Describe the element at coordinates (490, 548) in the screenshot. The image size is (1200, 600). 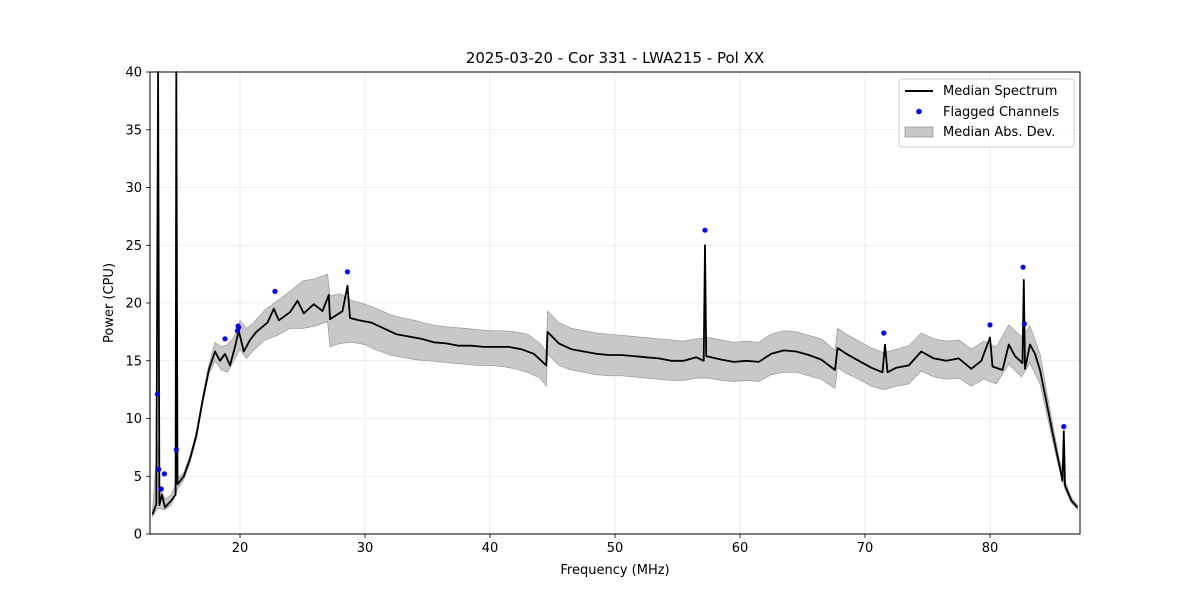
I see `x-tick-label: 40` at that location.